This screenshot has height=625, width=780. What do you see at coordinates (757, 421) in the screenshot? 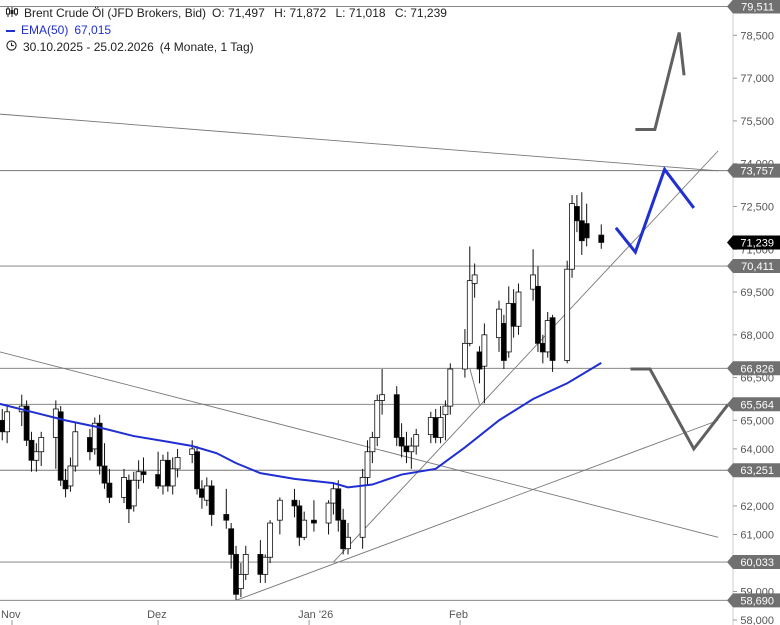
I see `y-tick-label: 65,000` at bounding box center [757, 421].